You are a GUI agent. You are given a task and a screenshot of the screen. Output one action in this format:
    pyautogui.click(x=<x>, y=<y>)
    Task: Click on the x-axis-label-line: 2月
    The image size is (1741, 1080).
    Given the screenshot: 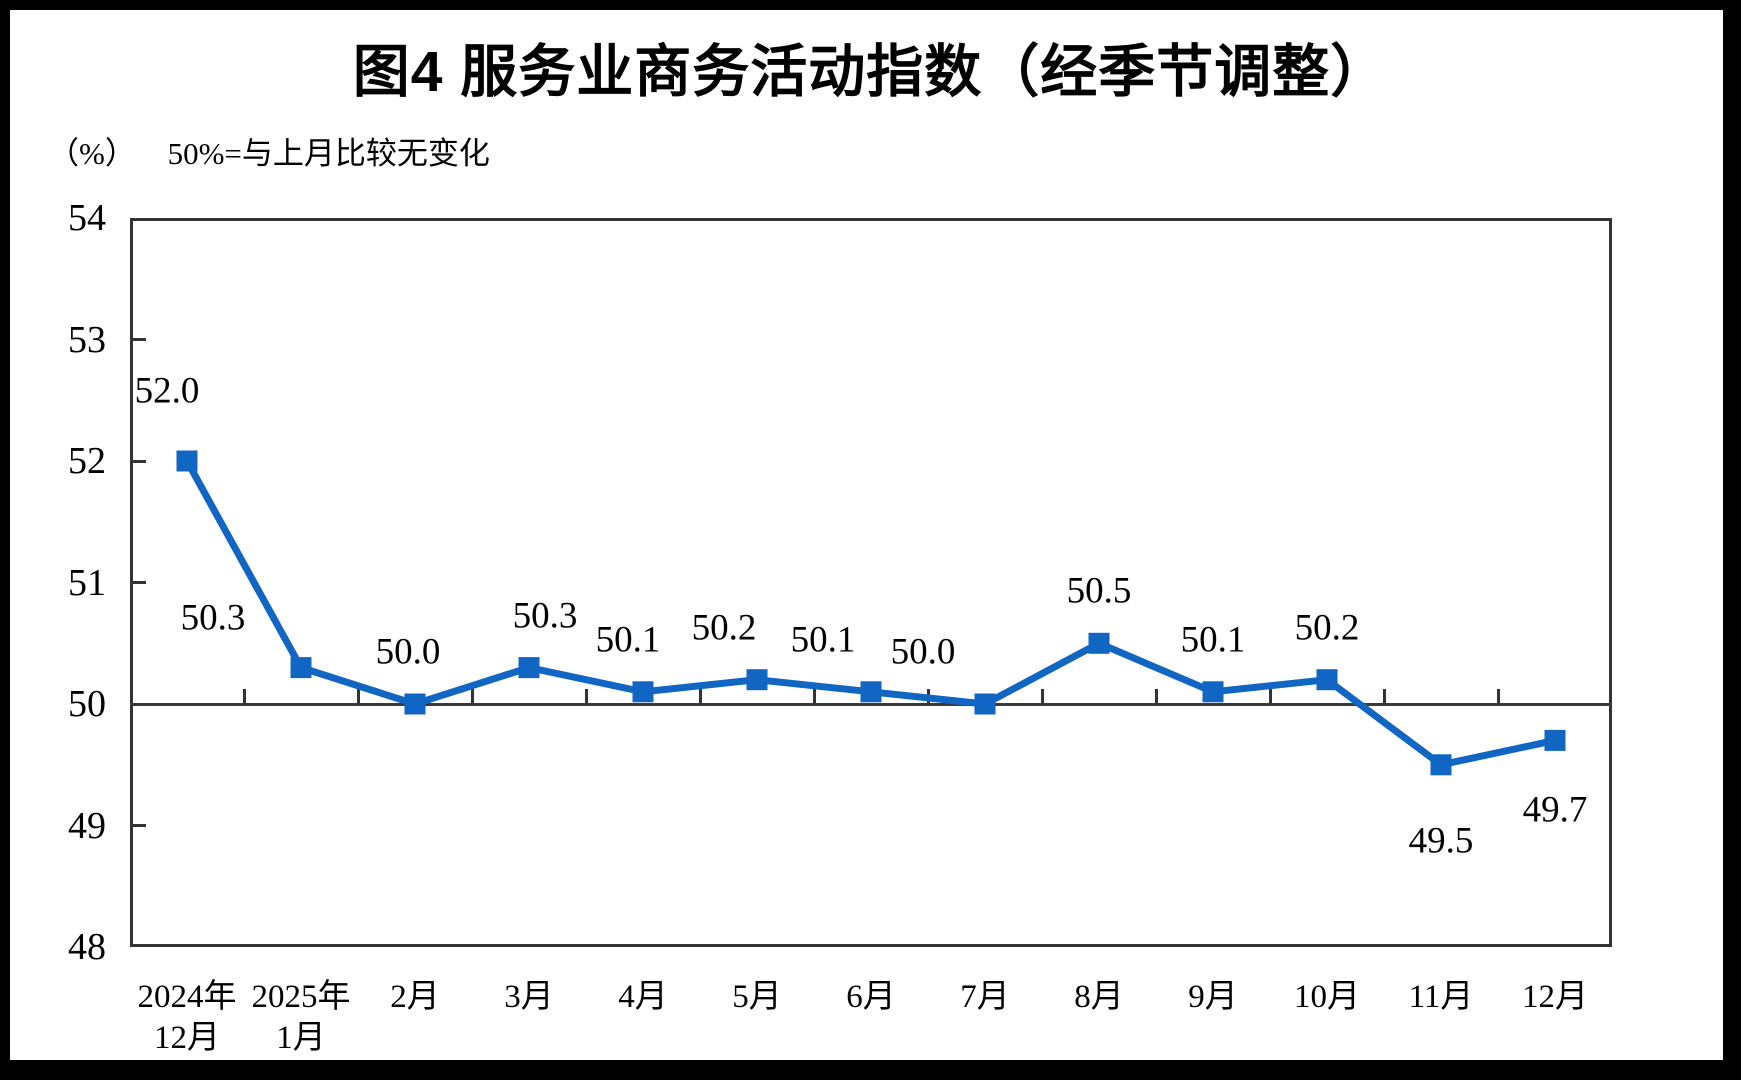 What is the action you would take?
    pyautogui.click(x=415, y=997)
    